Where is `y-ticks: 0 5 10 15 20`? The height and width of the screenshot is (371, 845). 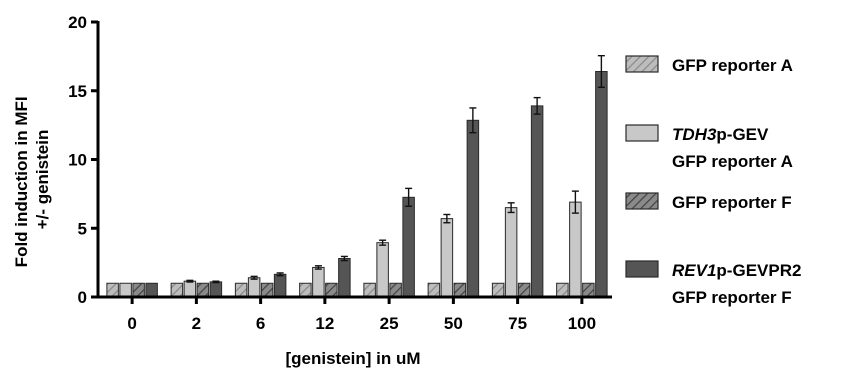 y-ticks: 0 5 10 15 20 is located at coordinates (83, 160).